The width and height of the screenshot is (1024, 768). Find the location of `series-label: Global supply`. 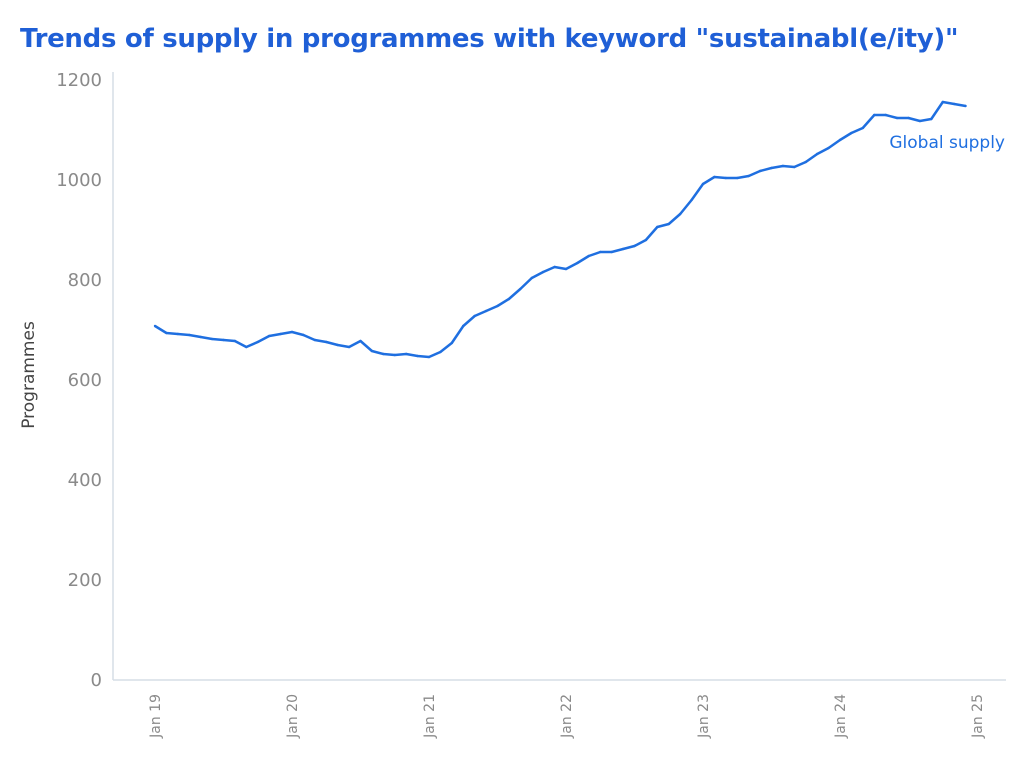

series-label: Global supply is located at coordinates (947, 143).